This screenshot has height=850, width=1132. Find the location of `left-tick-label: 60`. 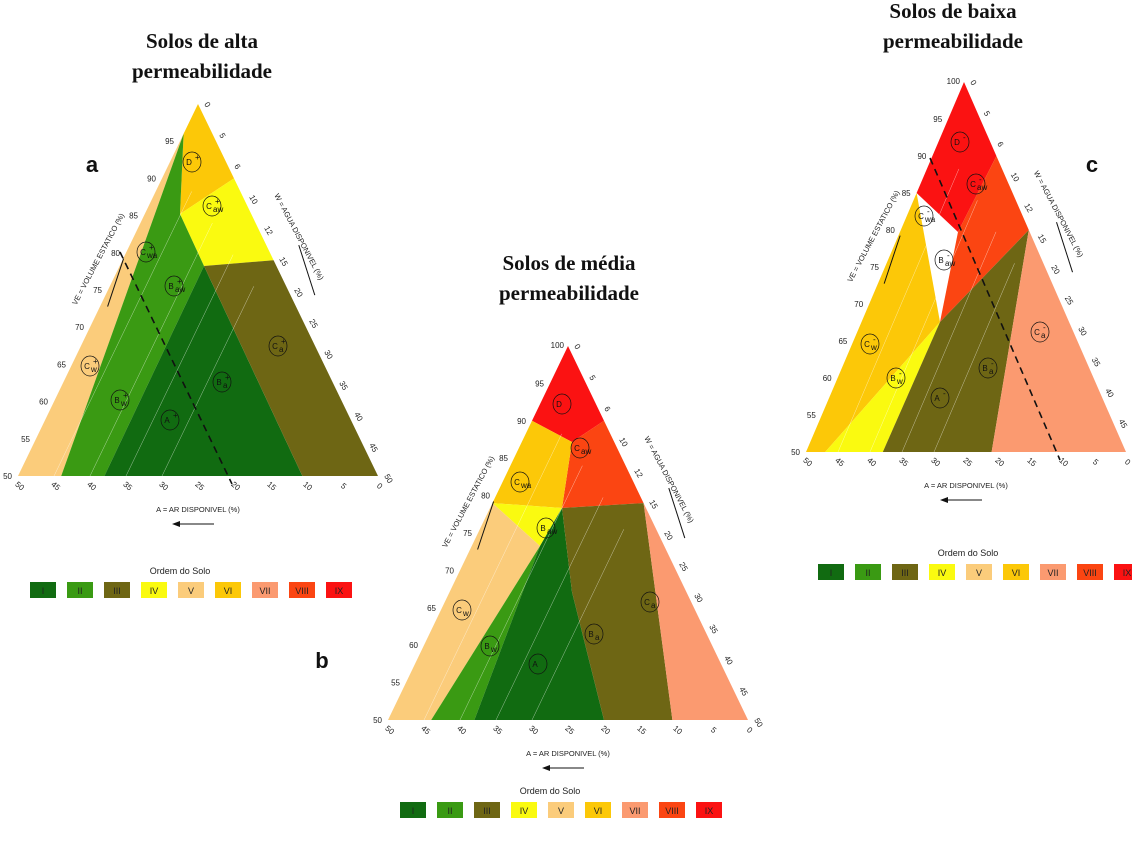

left-tick-label: 60 is located at coordinates (827, 378).